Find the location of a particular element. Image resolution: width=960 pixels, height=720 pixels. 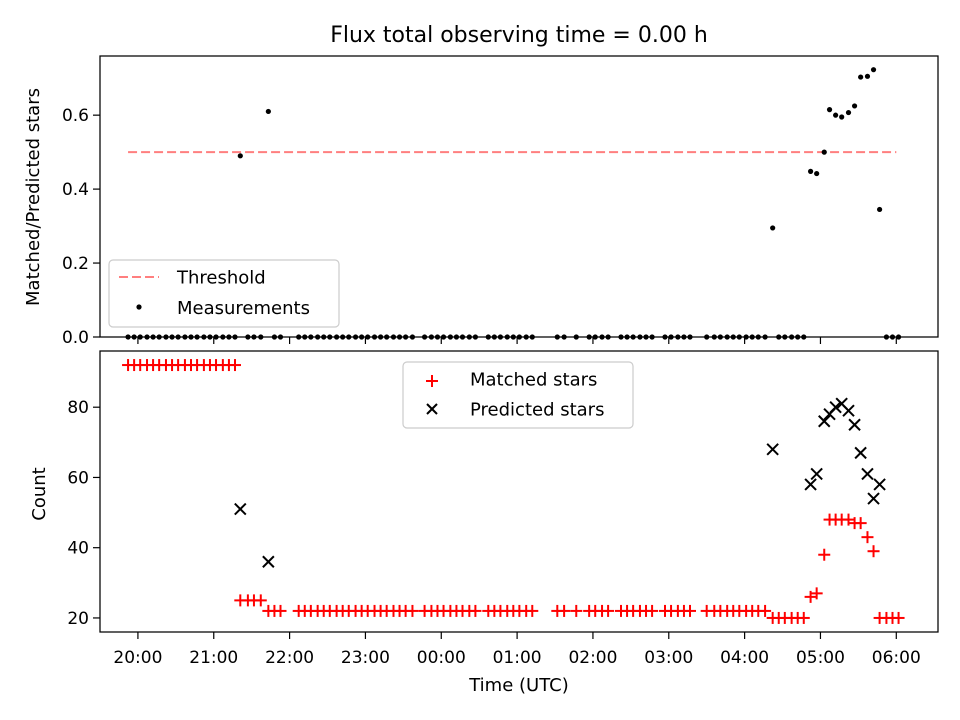

count-y-tick-label: 60 is located at coordinates (78, 478).